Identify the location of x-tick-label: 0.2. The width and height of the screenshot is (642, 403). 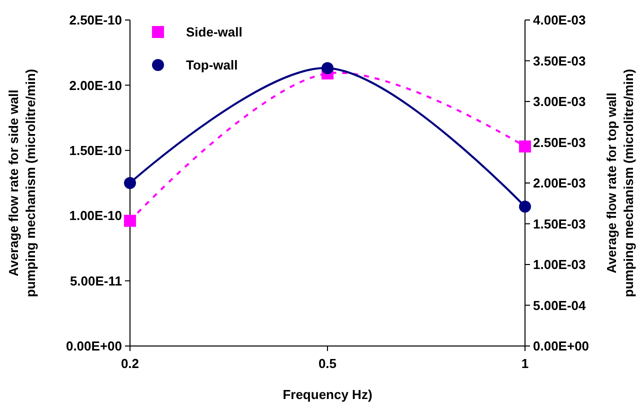
(130, 363).